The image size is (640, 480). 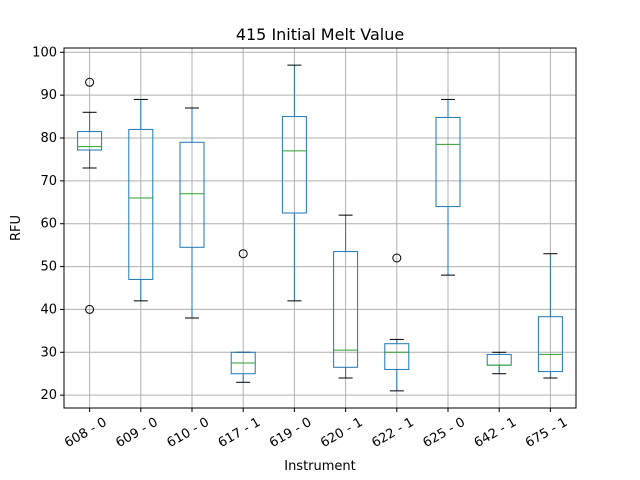 What do you see at coordinates (48, 224) in the screenshot?
I see `y-tick-label: 60` at bounding box center [48, 224].